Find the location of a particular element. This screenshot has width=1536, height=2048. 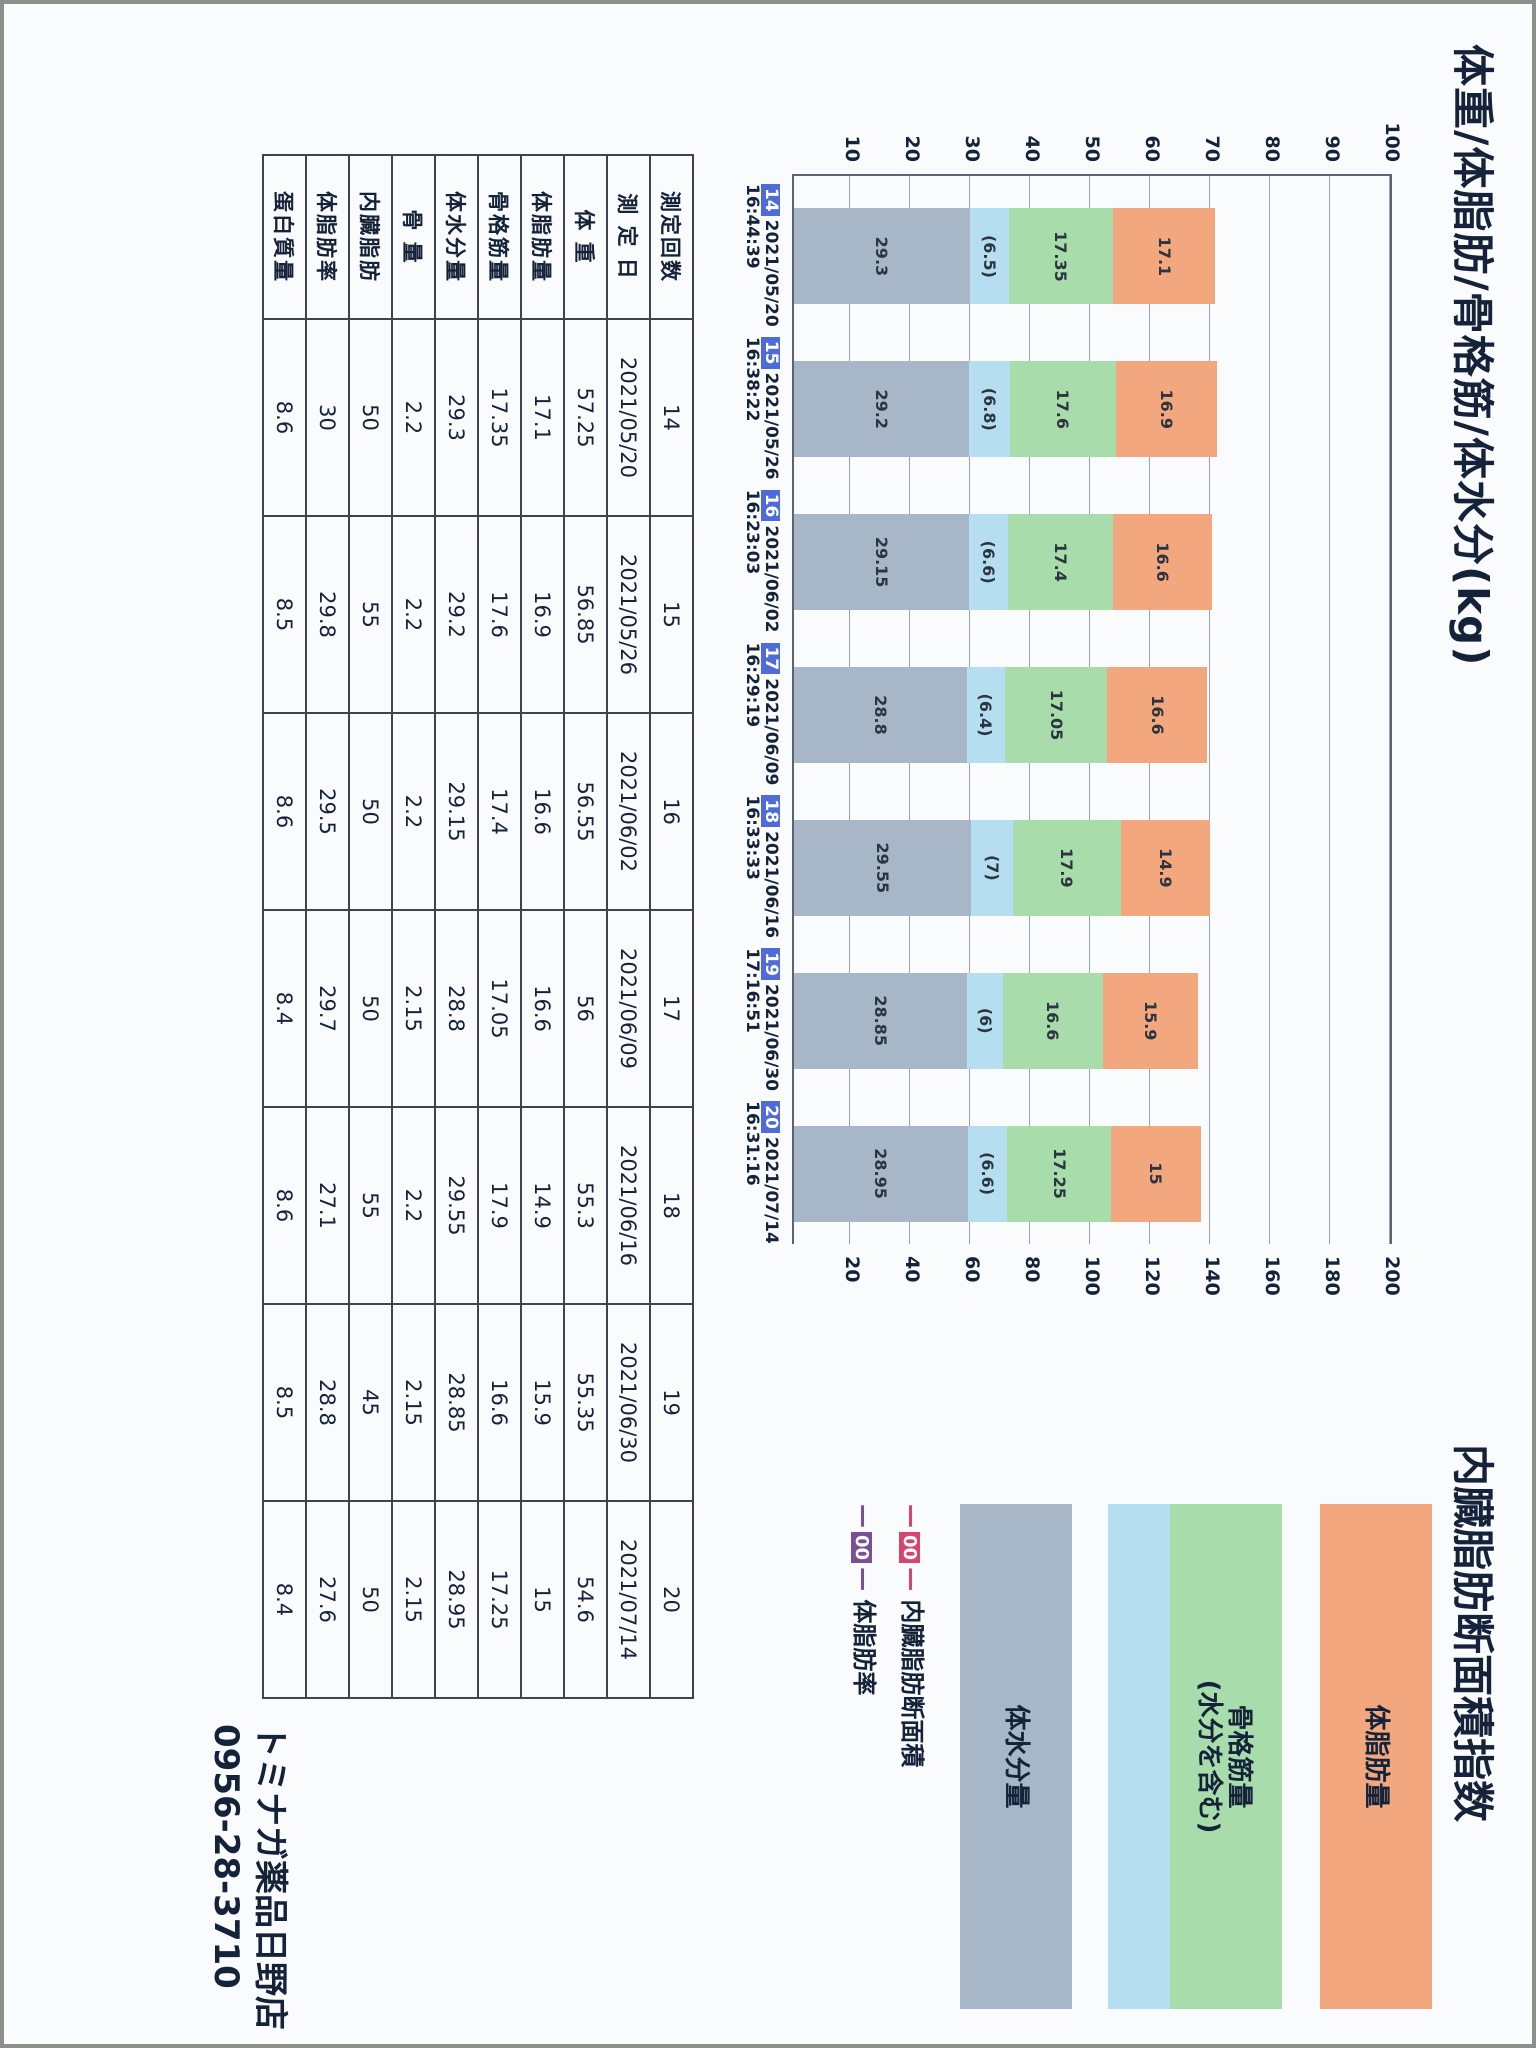

legend-muscle-text: 骨格筋量 (水分を含む) is located at coordinates (1224, 1756).